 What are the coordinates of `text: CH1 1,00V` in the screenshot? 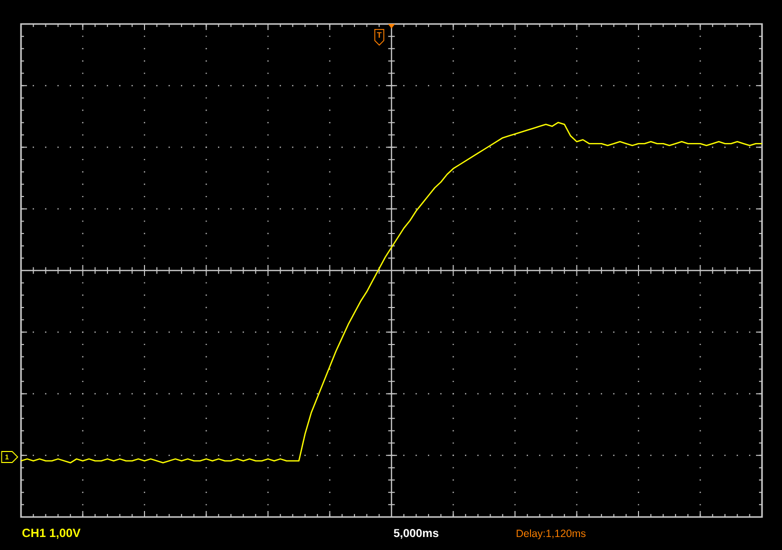 It's located at (51, 533).